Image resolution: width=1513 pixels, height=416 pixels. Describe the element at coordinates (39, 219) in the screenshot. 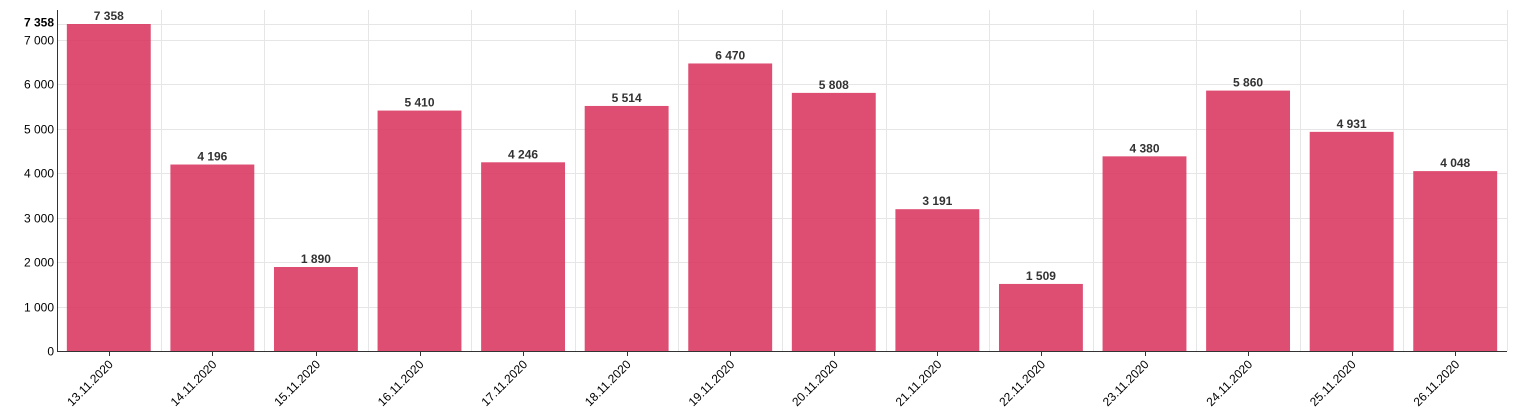

I see `y-tick-label: 3 000` at that location.